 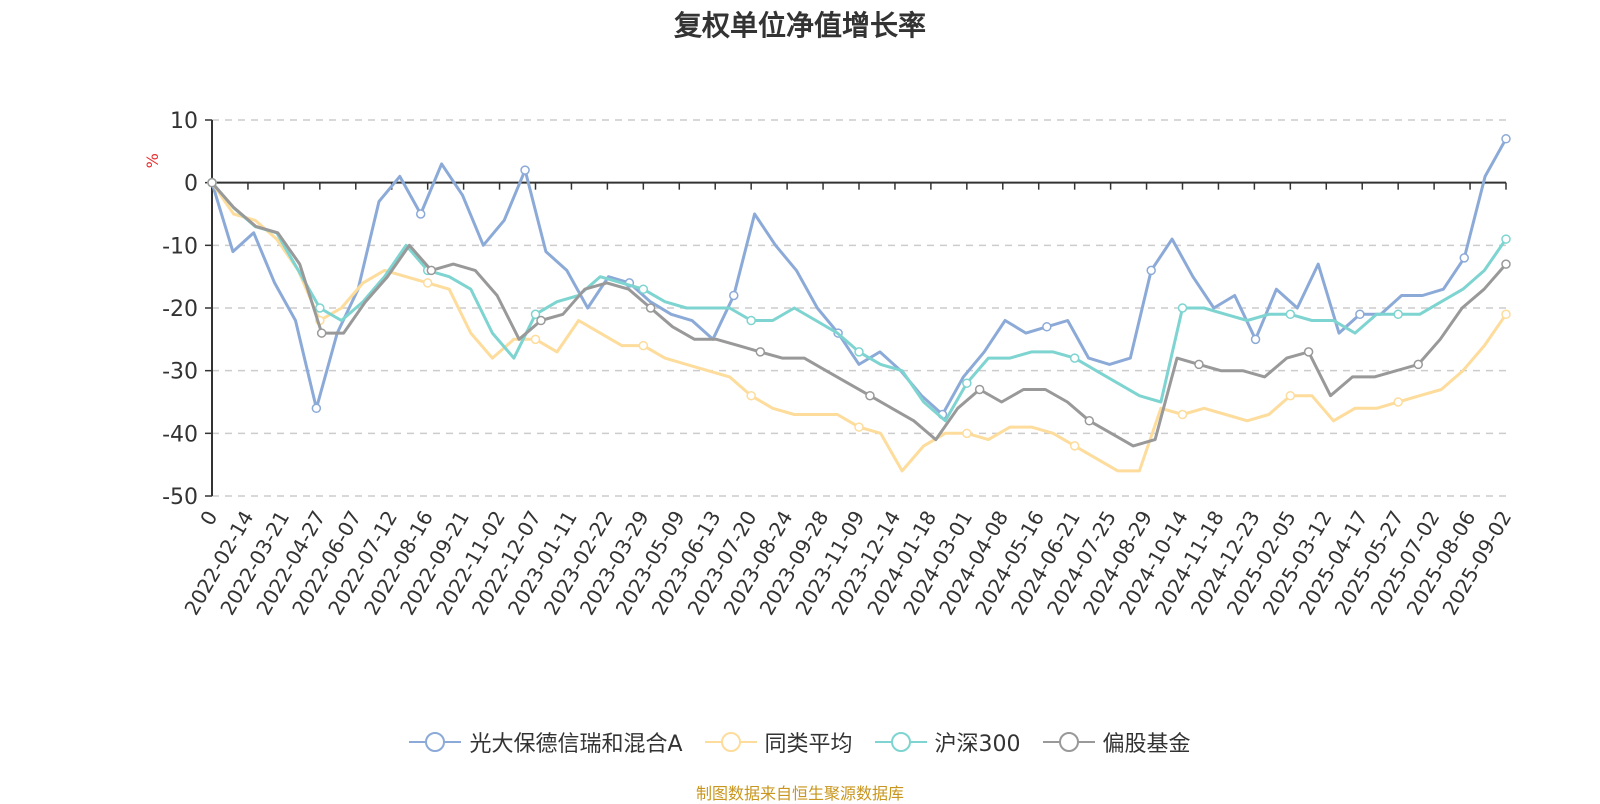 What do you see at coordinates (1146, 744) in the screenshot?
I see `legend-label: 偏股基金` at bounding box center [1146, 744].